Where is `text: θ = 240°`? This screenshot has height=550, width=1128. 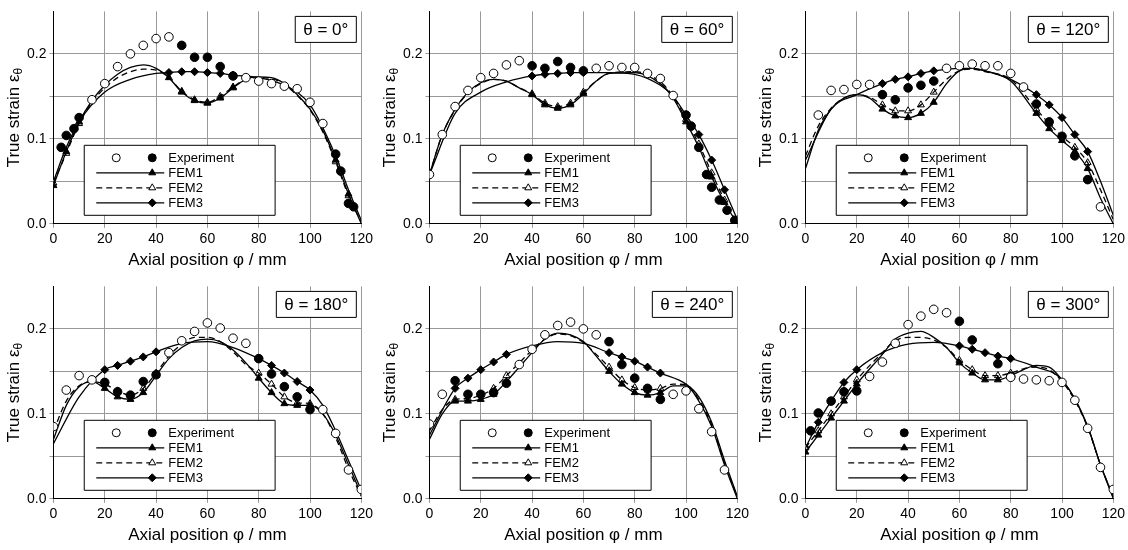 text: θ = 240° is located at coordinates (692, 305).